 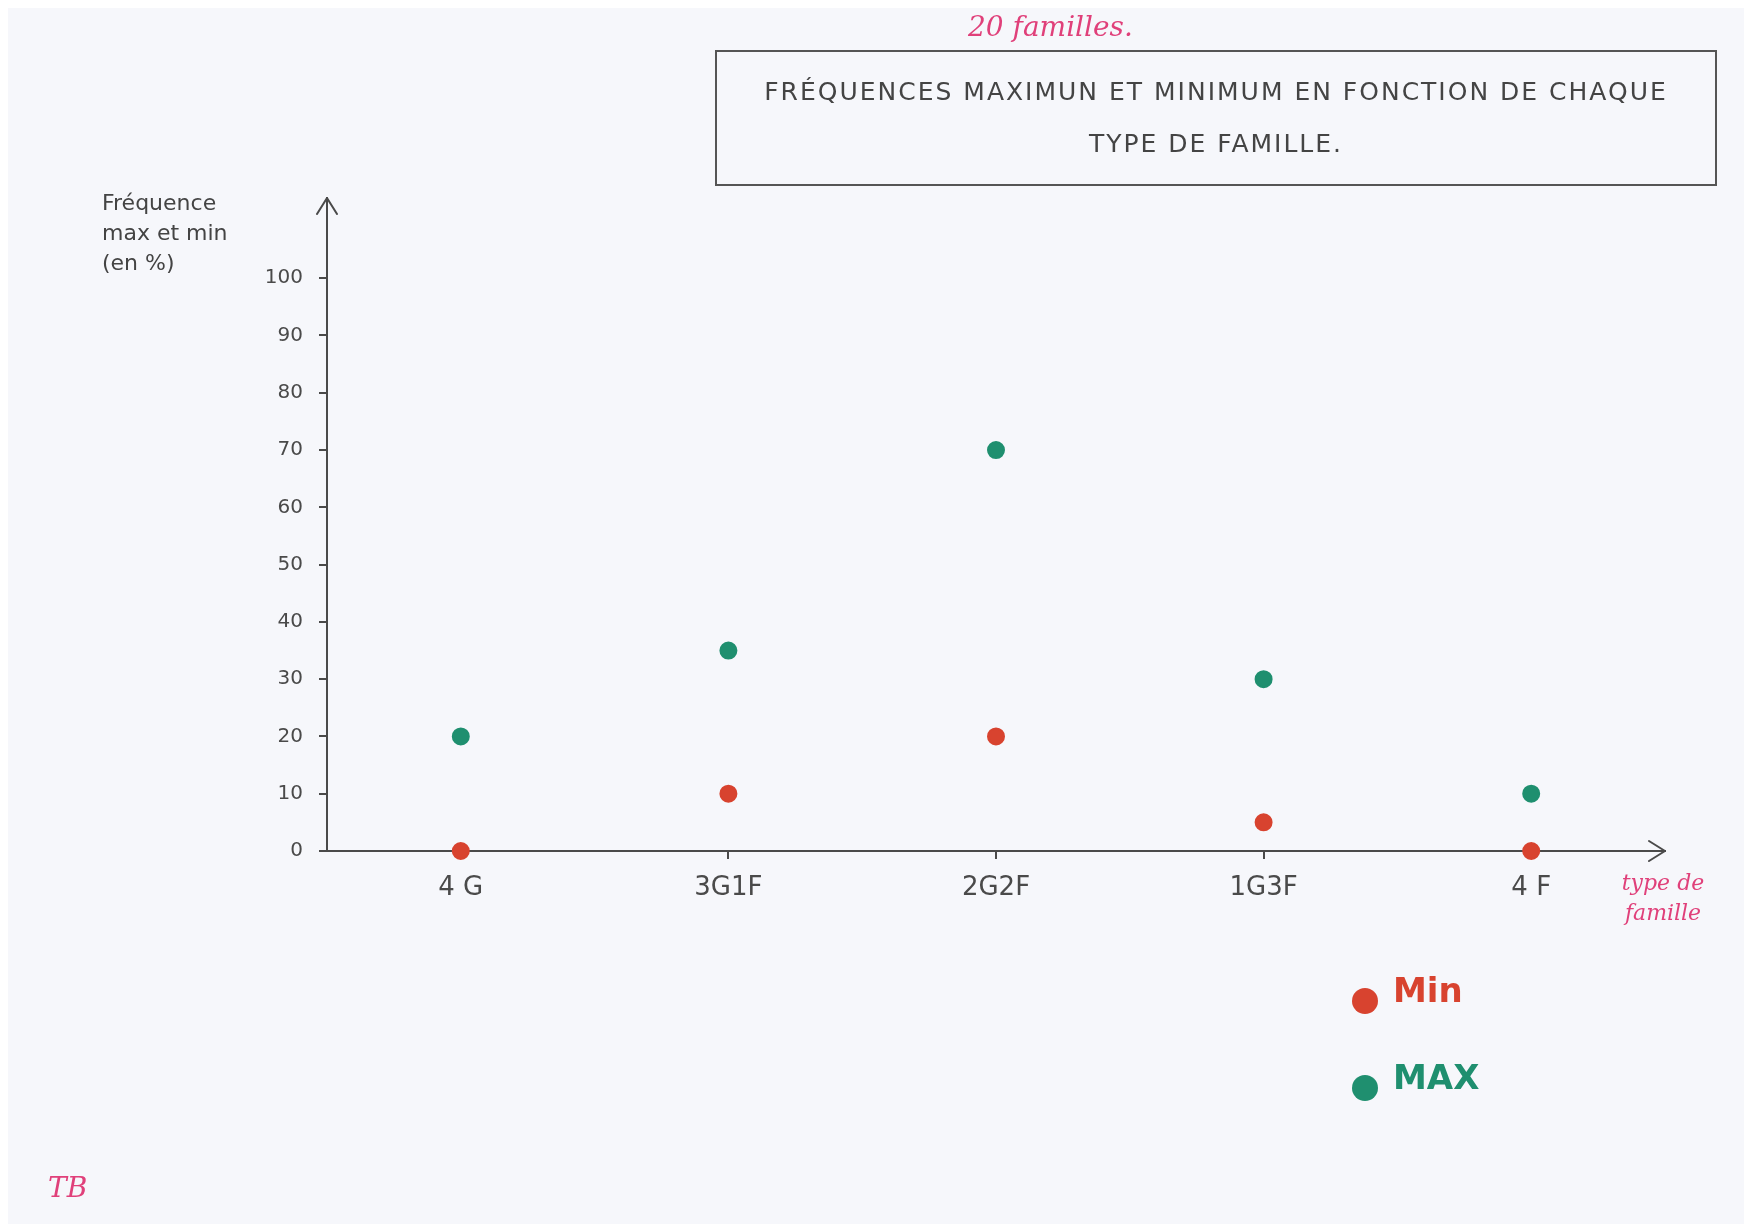 What do you see at coordinates (165, 233) in the screenshot?
I see `y-axis-title: Fréquence max et min (en %)` at bounding box center [165, 233].